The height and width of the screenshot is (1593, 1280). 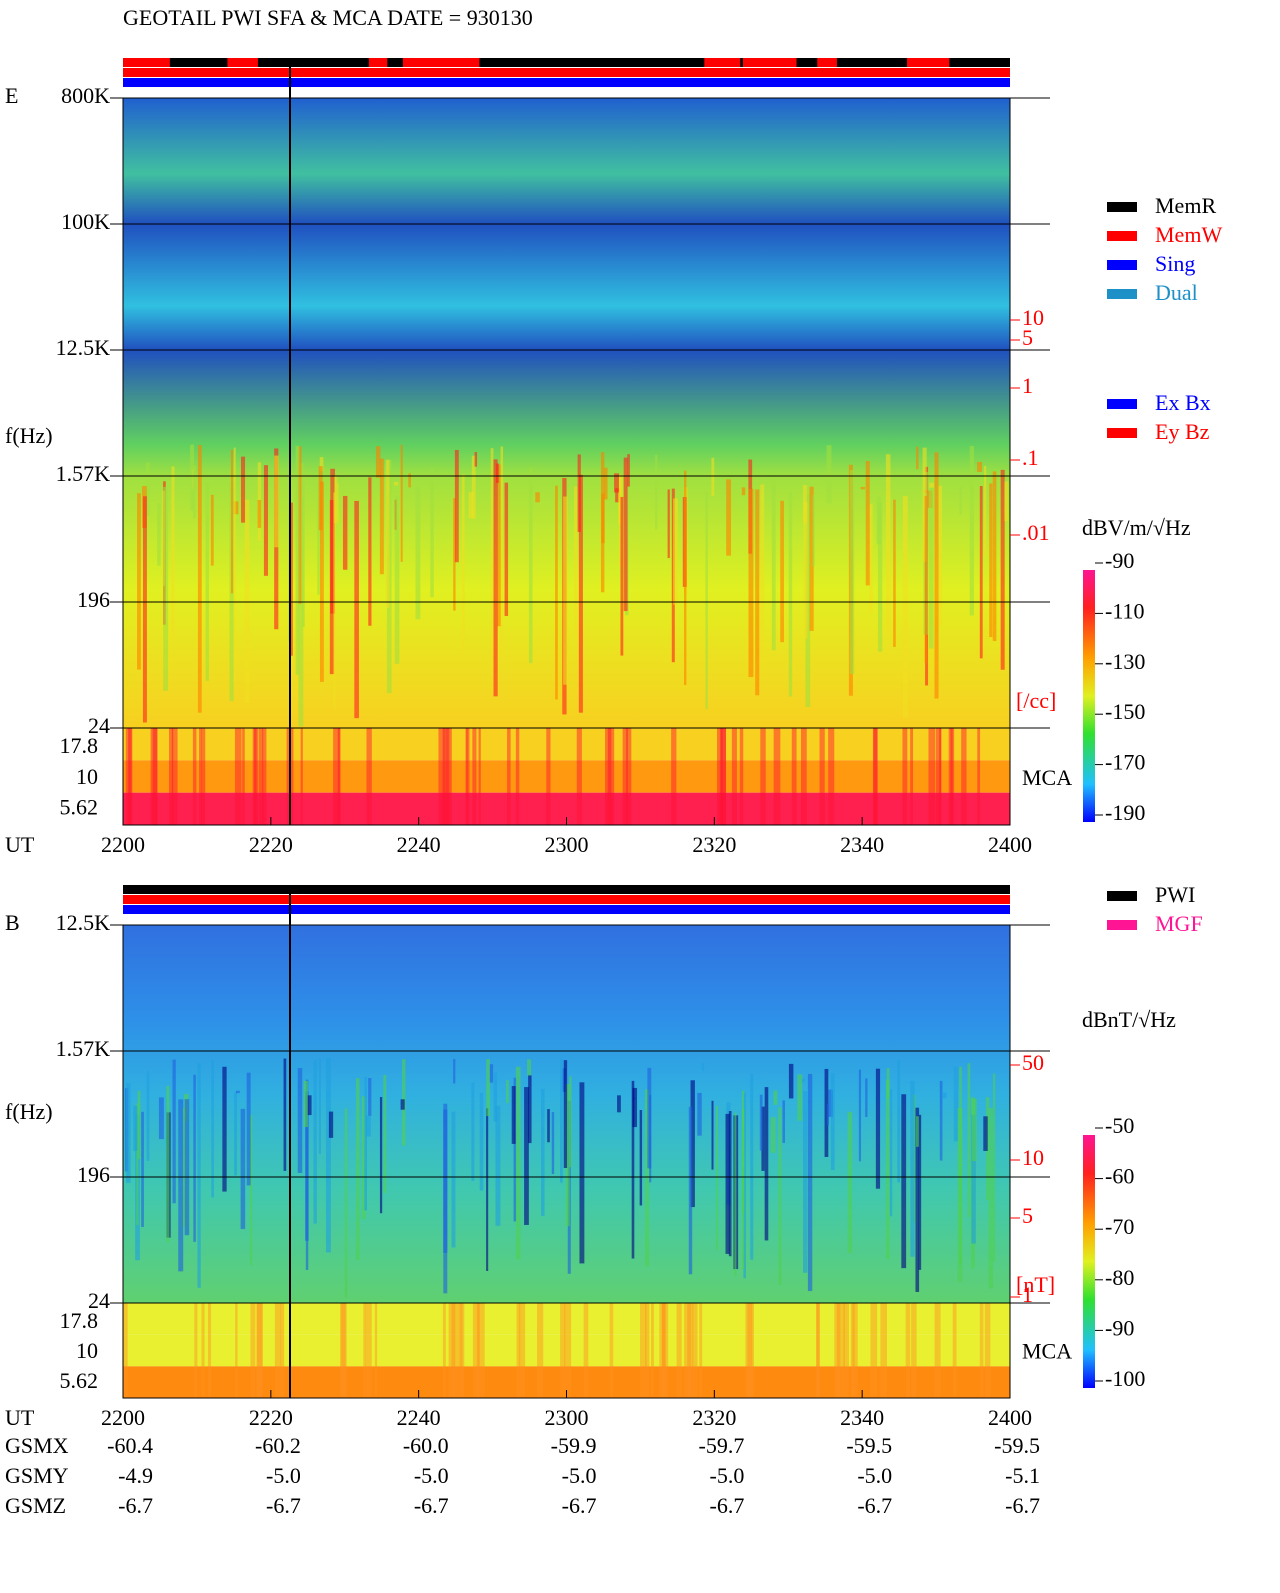 I want to click on title: GEOTAIL PWI SFA & MCA DATE = 930130, so click(x=328, y=17).